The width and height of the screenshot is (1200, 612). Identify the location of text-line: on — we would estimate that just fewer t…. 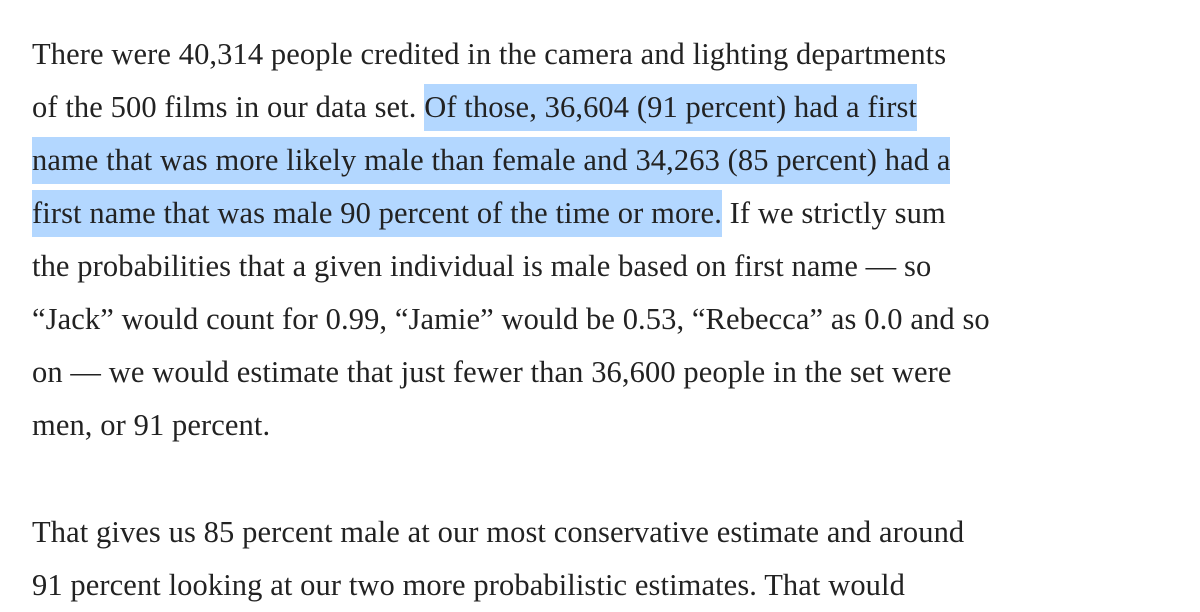
(607, 372).